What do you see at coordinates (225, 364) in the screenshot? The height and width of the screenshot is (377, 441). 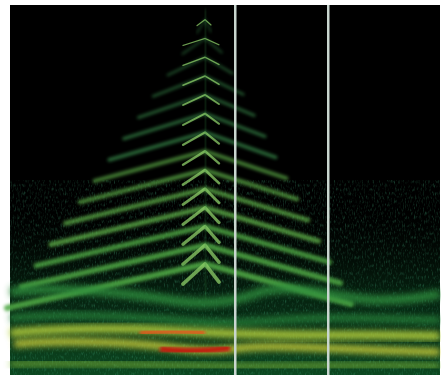 I see `energy-band-floor` at bounding box center [225, 364].